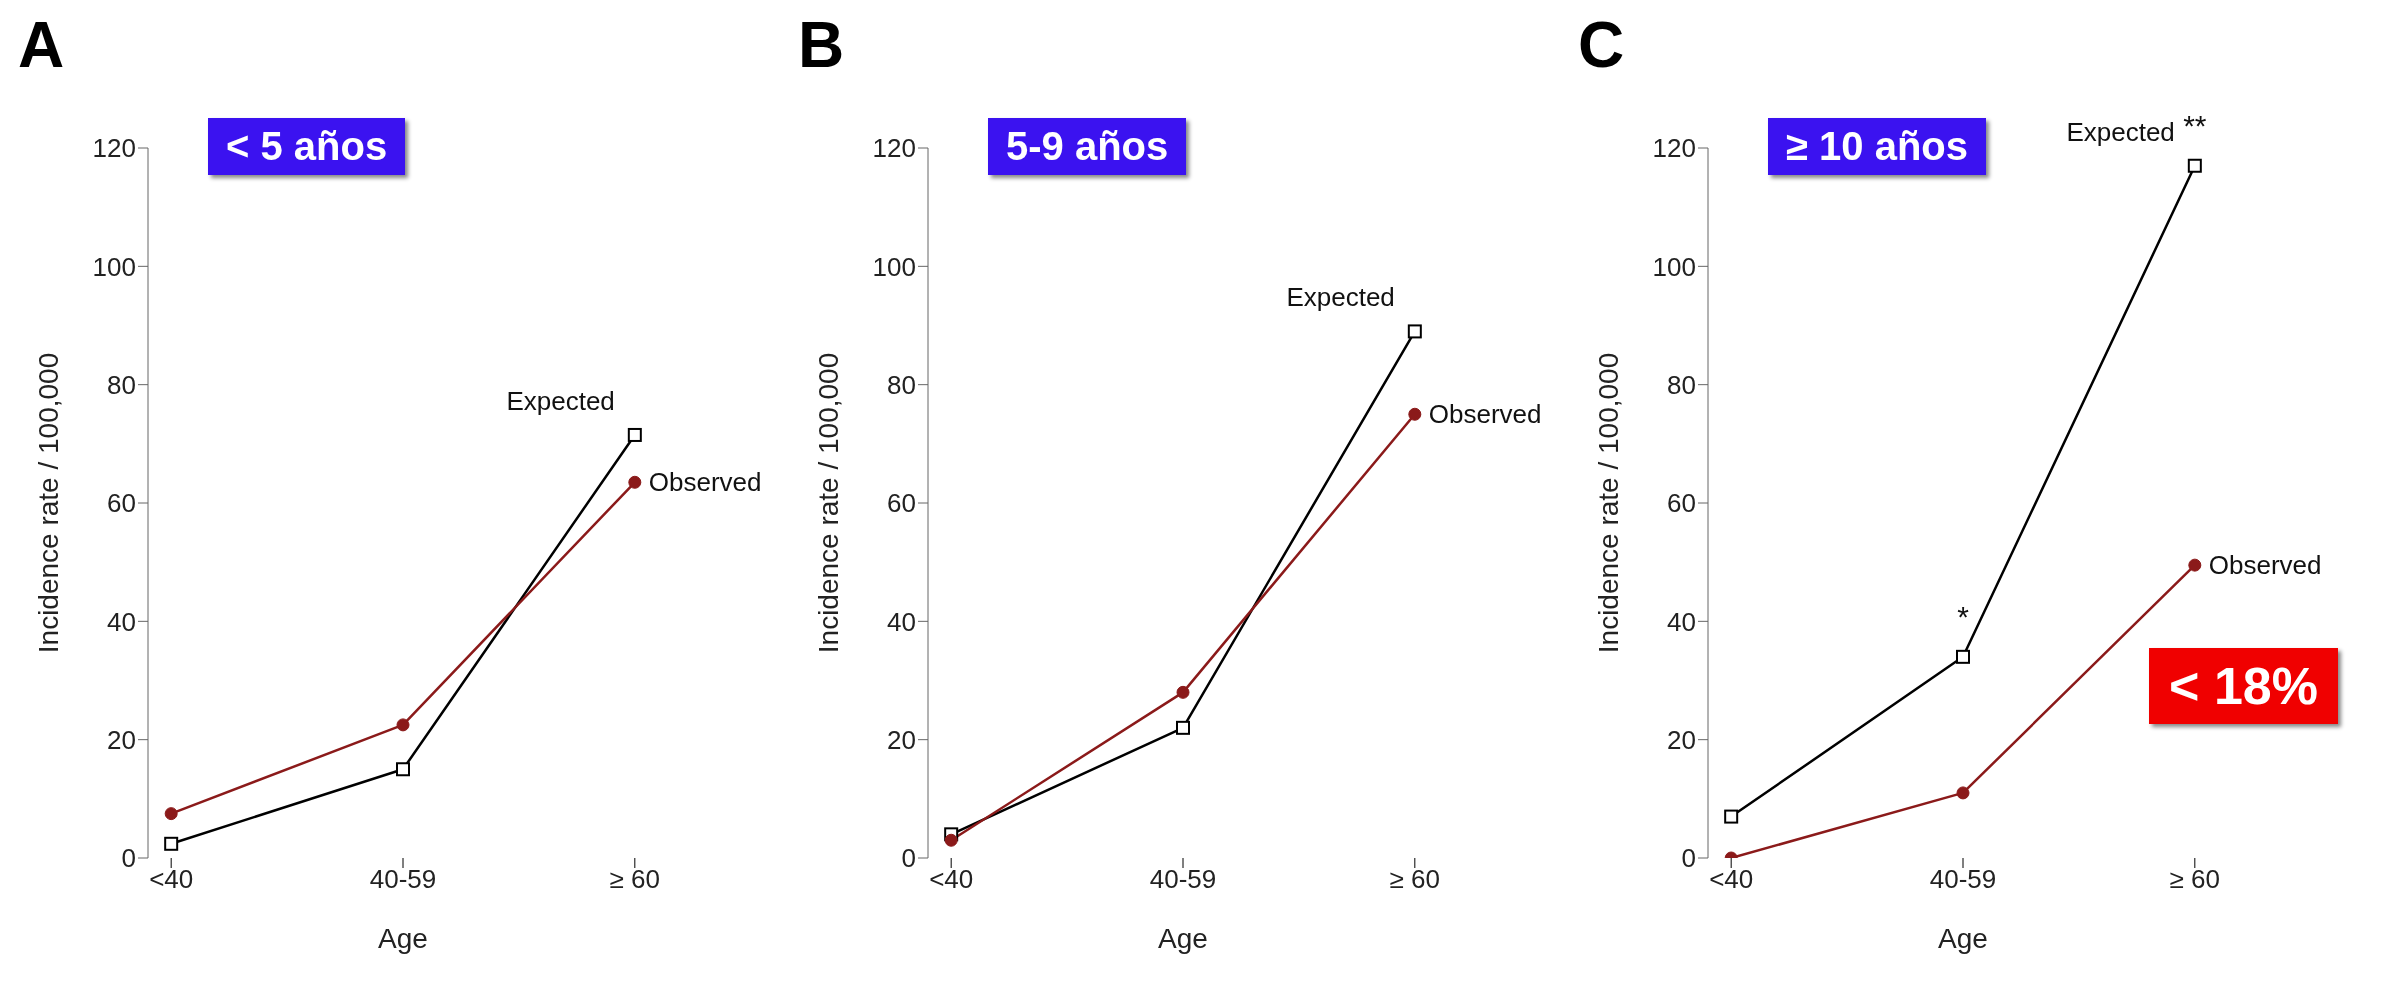 This screenshot has width=2386, height=995. What do you see at coordinates (1601, 45) in the screenshot?
I see `chart-title: C` at bounding box center [1601, 45].